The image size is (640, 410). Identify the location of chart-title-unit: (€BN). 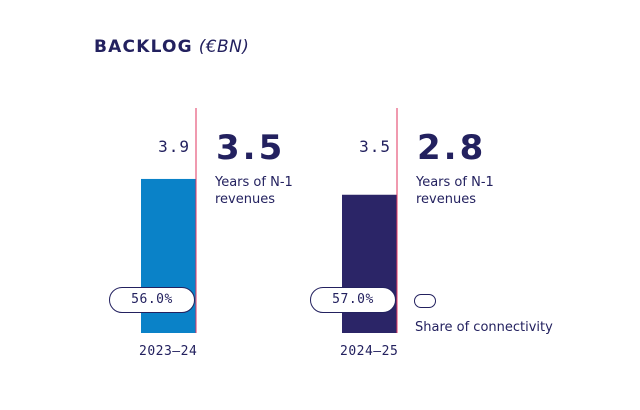
(224, 47).